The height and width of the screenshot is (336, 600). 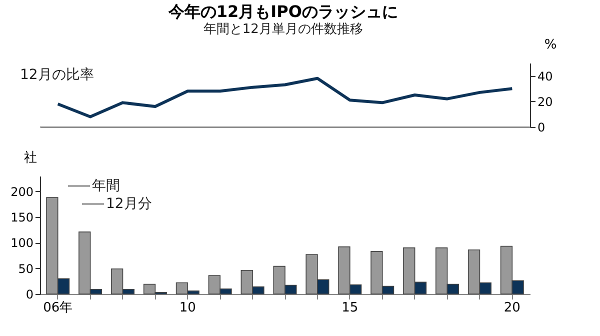 I want to click on text: 12月の比率, so click(x=57, y=75).